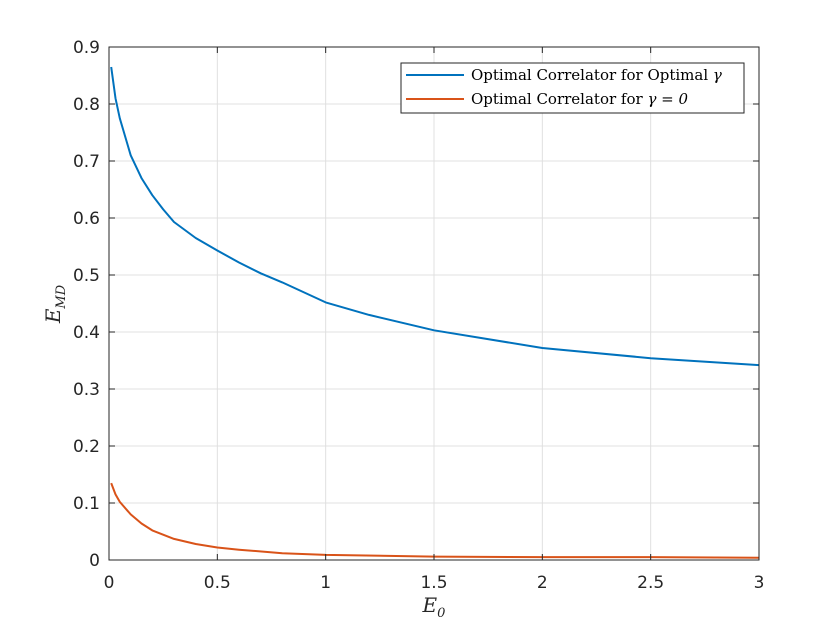  Describe the element at coordinates (86, 105) in the screenshot. I see `y-tick-label: 0.8` at that location.